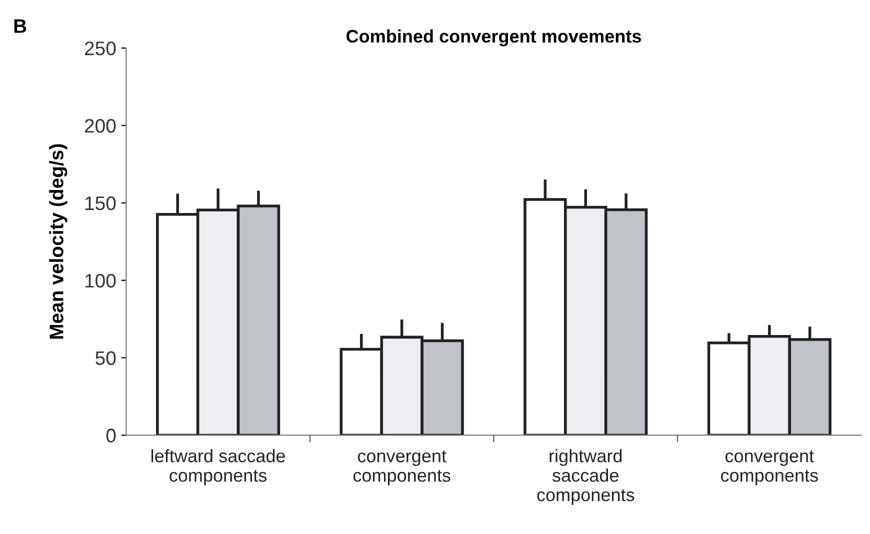  What do you see at coordinates (100, 281) in the screenshot?
I see `y-tick-label: 100` at bounding box center [100, 281].